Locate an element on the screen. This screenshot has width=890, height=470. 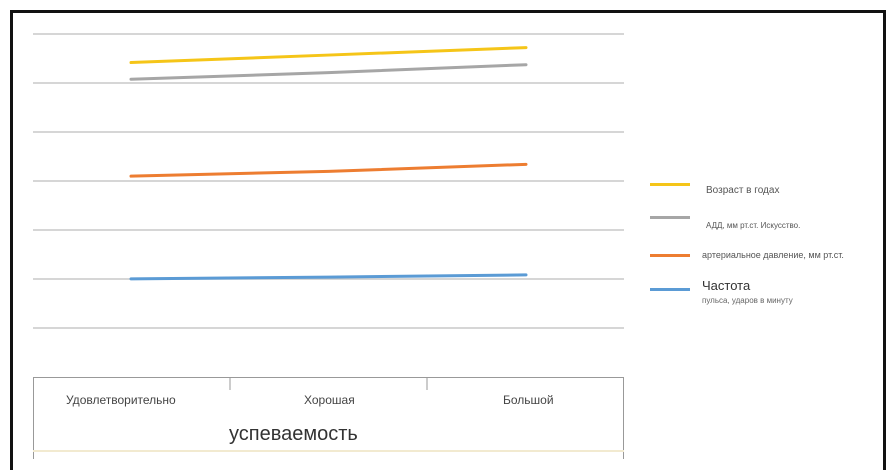
x-axis-box is located at coordinates (328, 418).